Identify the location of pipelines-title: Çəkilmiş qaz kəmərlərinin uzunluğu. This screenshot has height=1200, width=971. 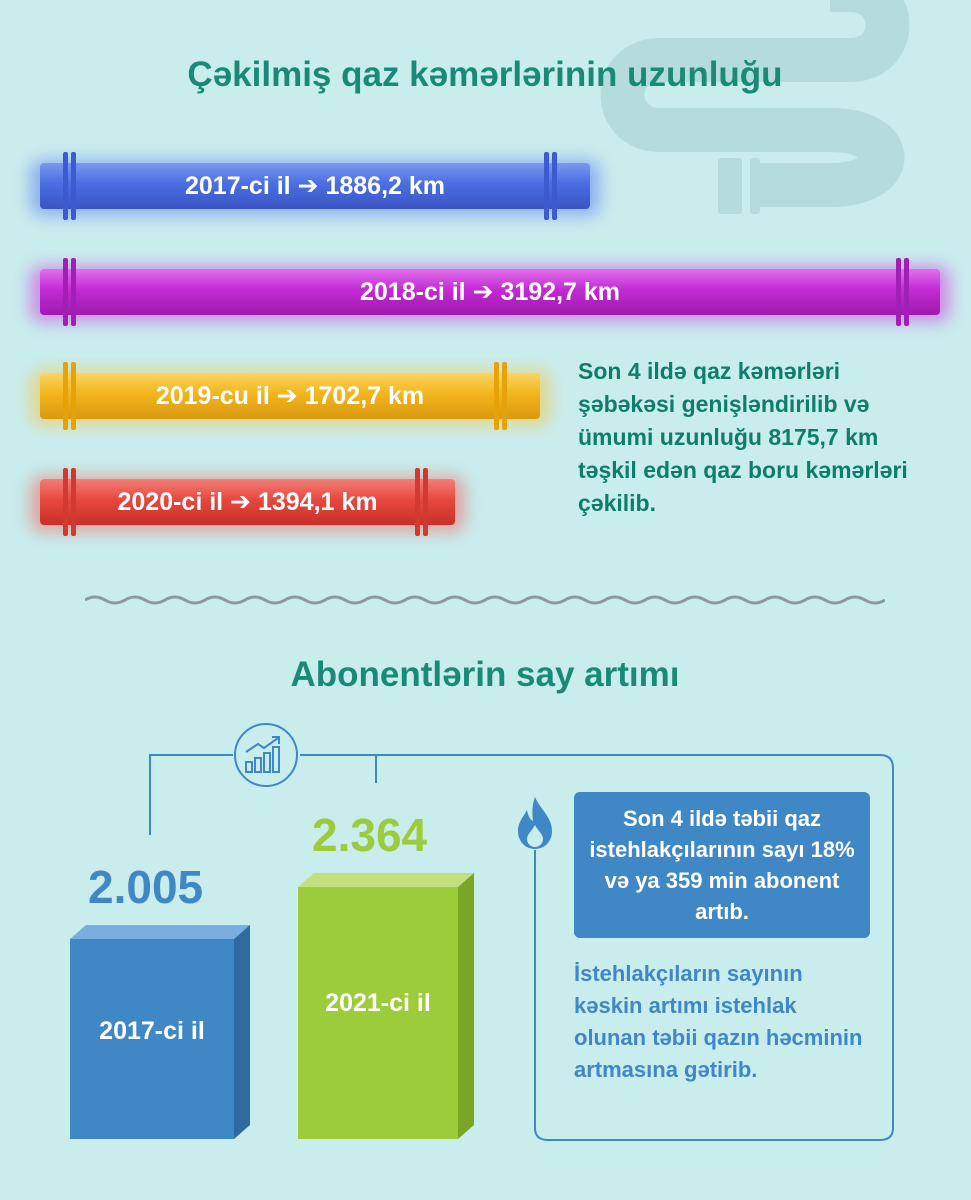
(485, 74).